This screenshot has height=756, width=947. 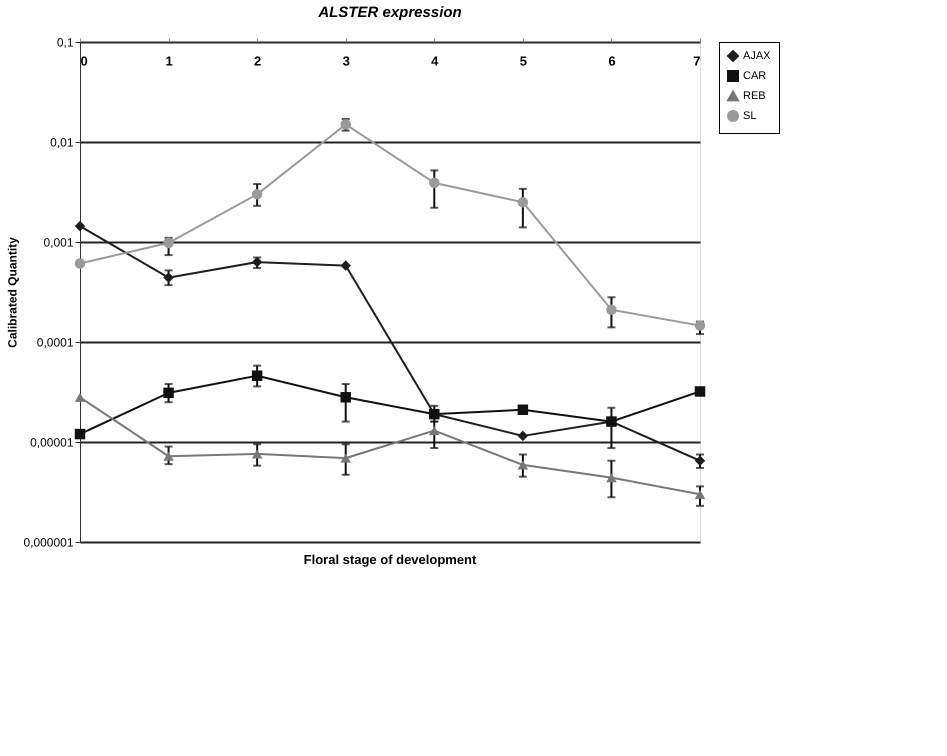 I want to click on x-tick-label: 1, so click(x=169, y=61).